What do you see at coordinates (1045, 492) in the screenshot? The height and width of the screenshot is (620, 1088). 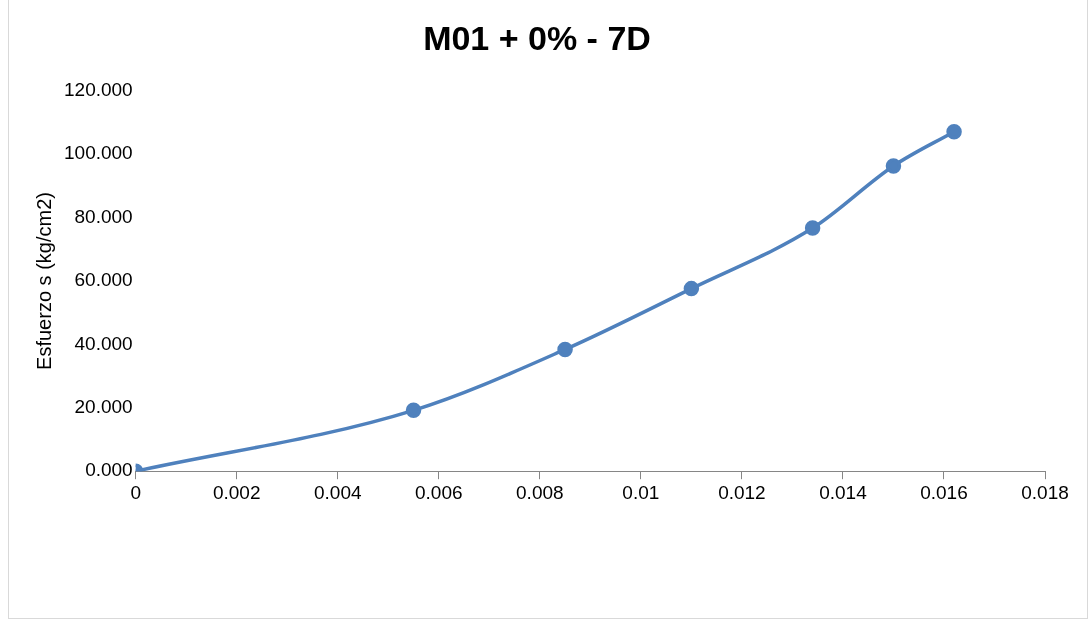 I see `x-tick-label: 0.018` at bounding box center [1045, 492].